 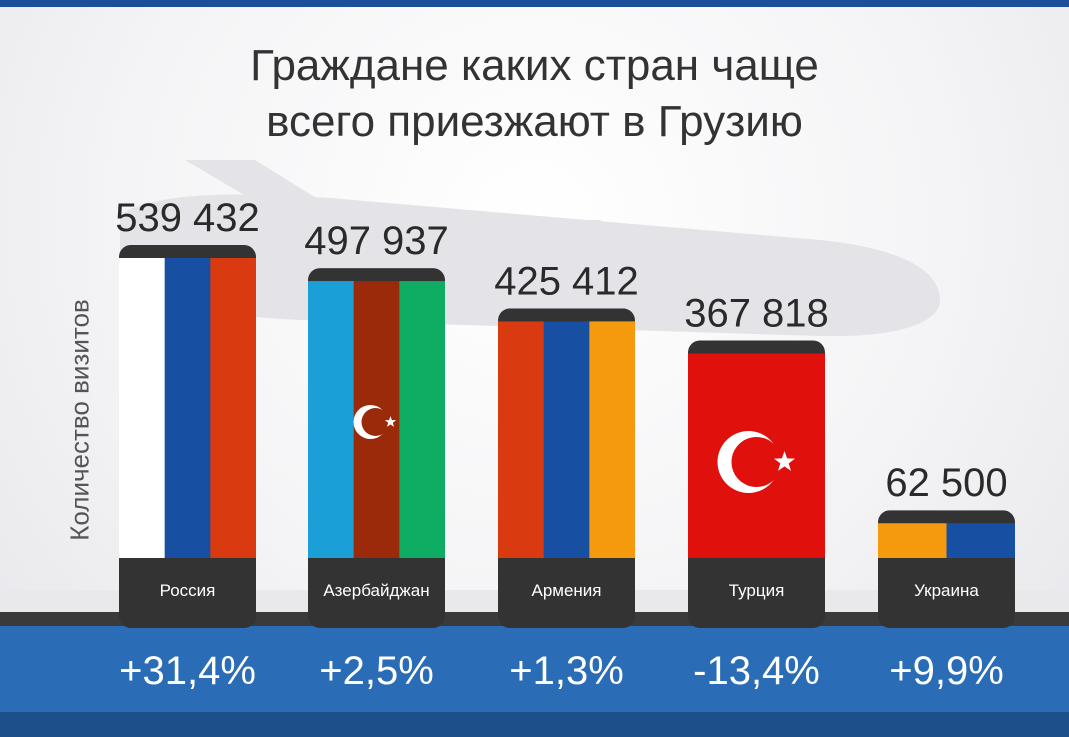 I want to click on bar-5: Украина 62 500, so click(x=946, y=544).